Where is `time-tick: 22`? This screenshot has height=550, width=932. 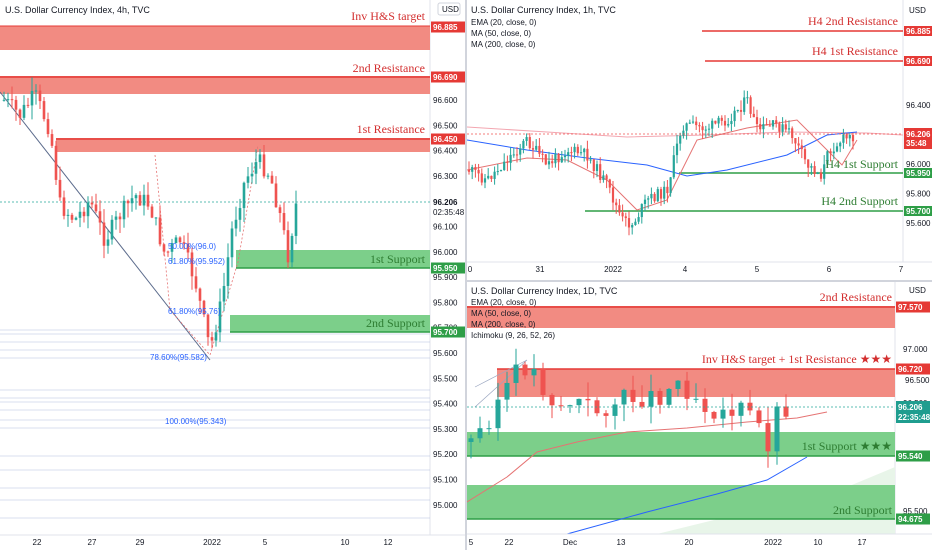
time-tick: 22 is located at coordinates (509, 542).